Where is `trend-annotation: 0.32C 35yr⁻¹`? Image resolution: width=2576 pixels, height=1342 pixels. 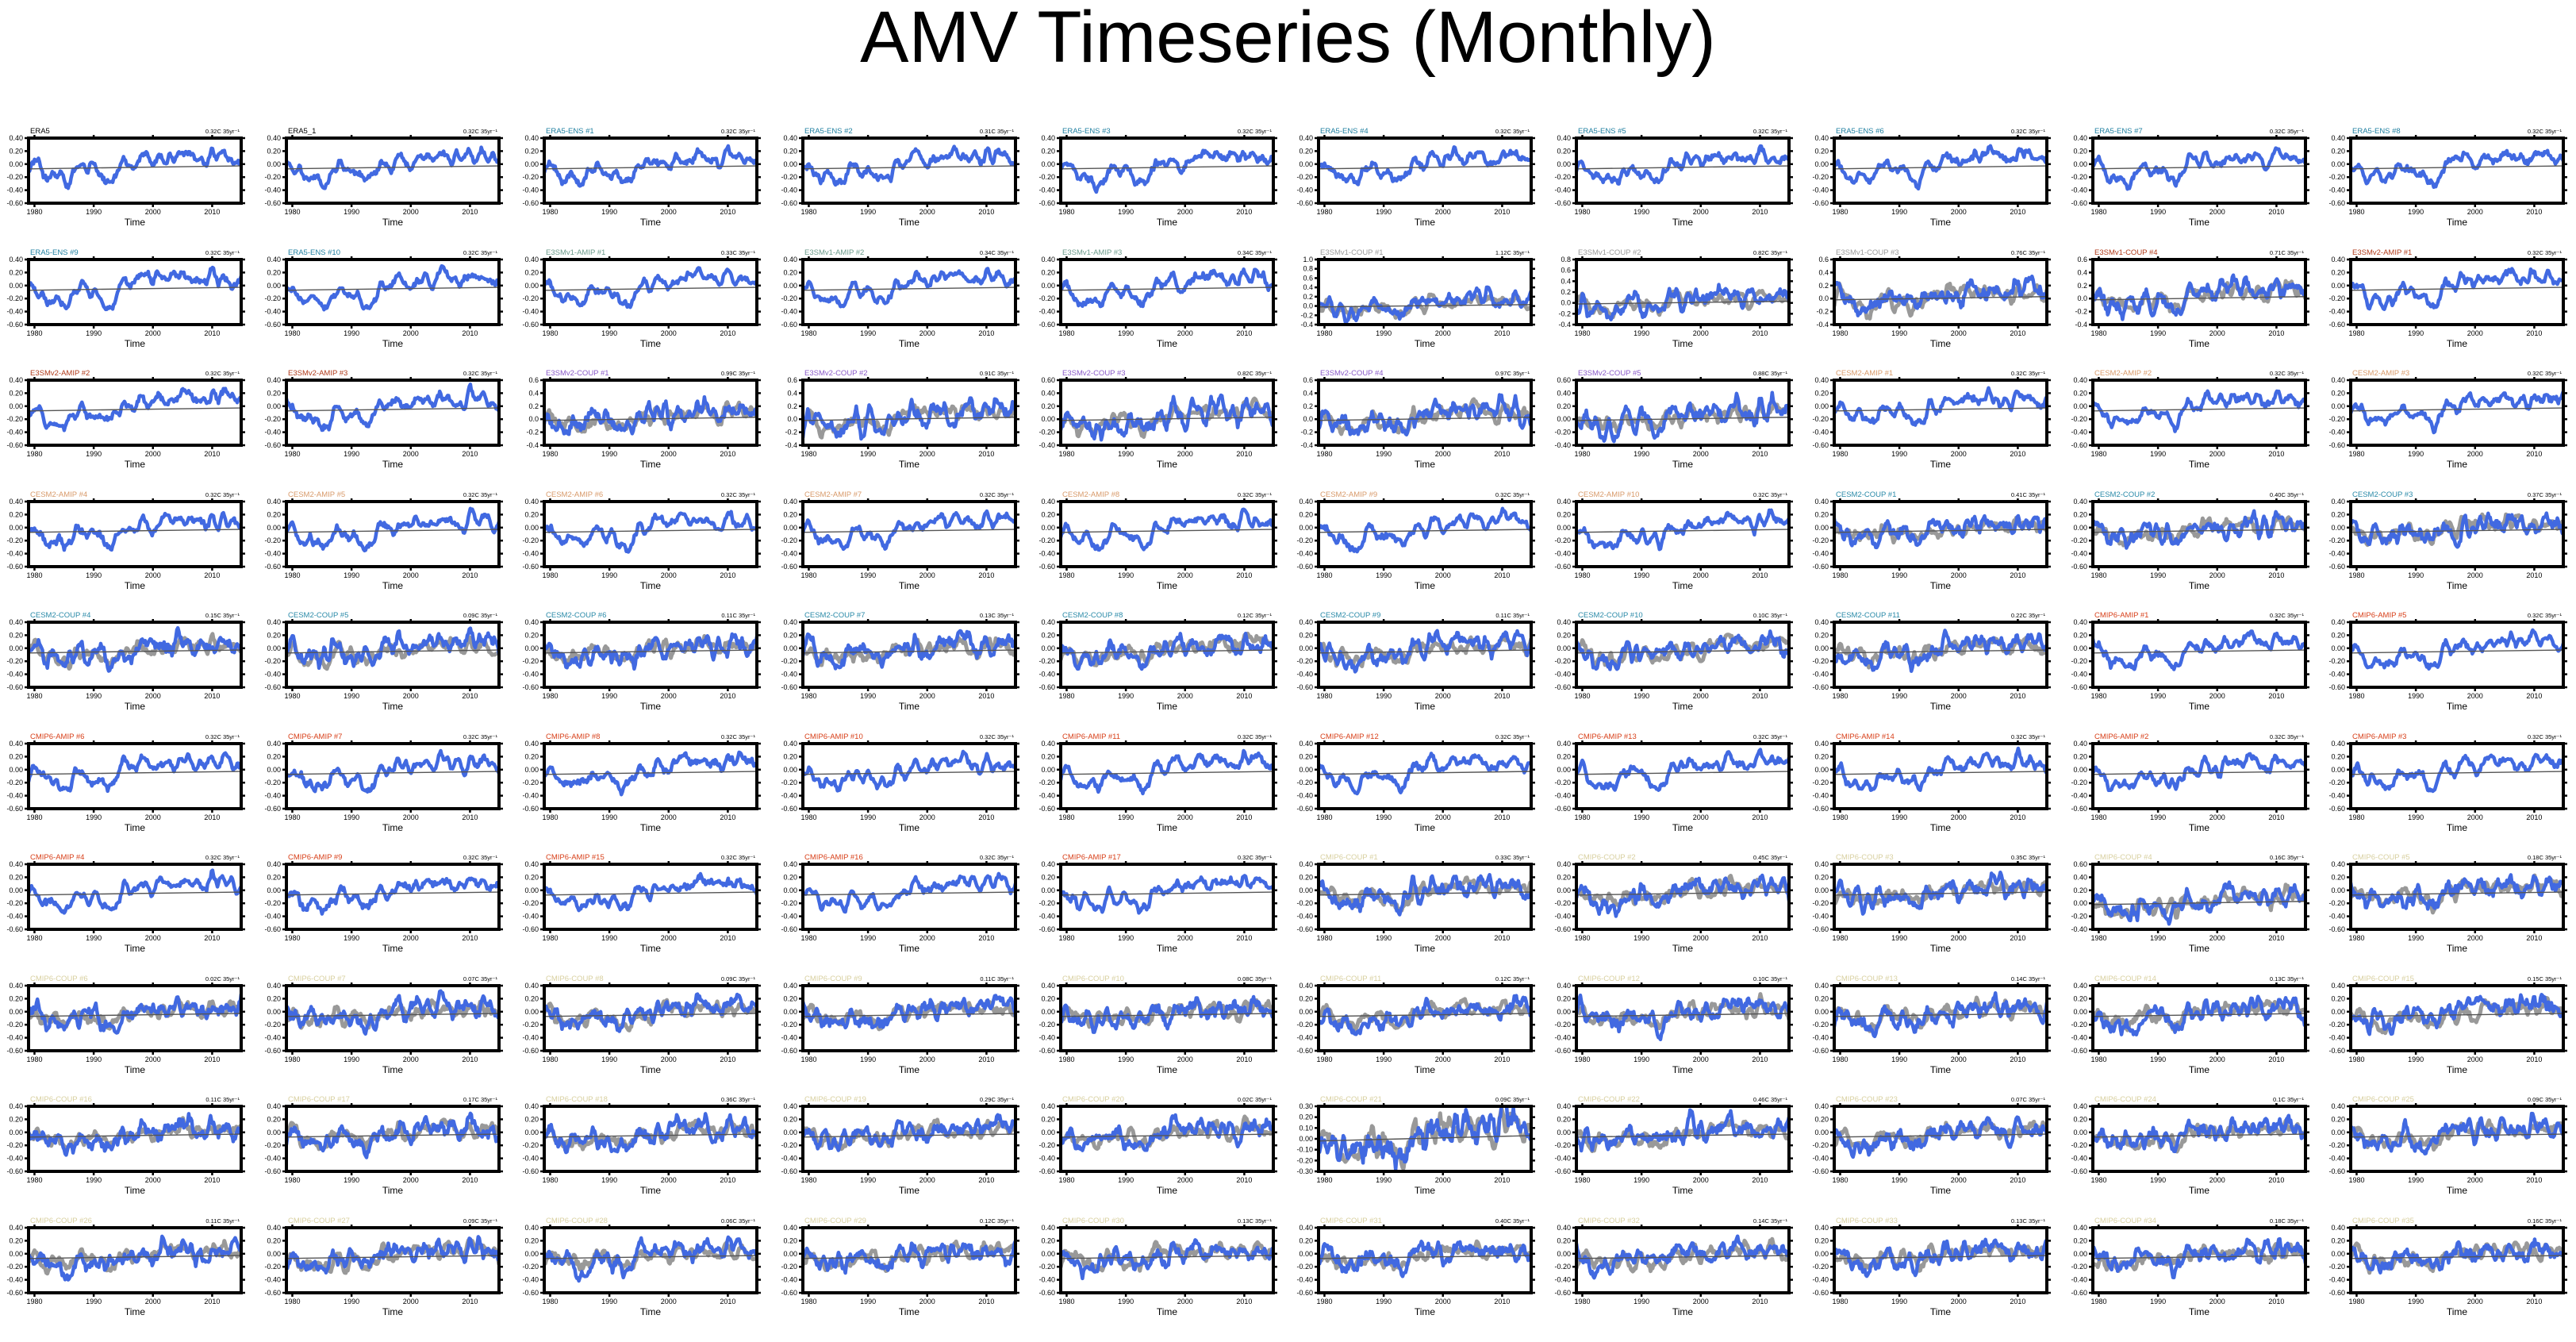
trend-annotation: 0.32C 35yr⁻¹ is located at coordinates (1512, 736).